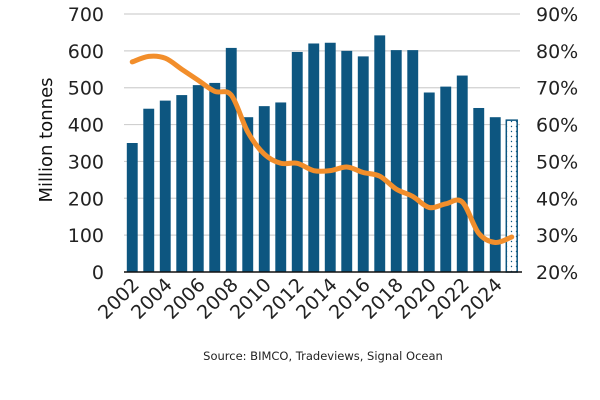 The width and height of the screenshot is (600, 400). I want to click on y-tick-label: 500, so click(86, 89).